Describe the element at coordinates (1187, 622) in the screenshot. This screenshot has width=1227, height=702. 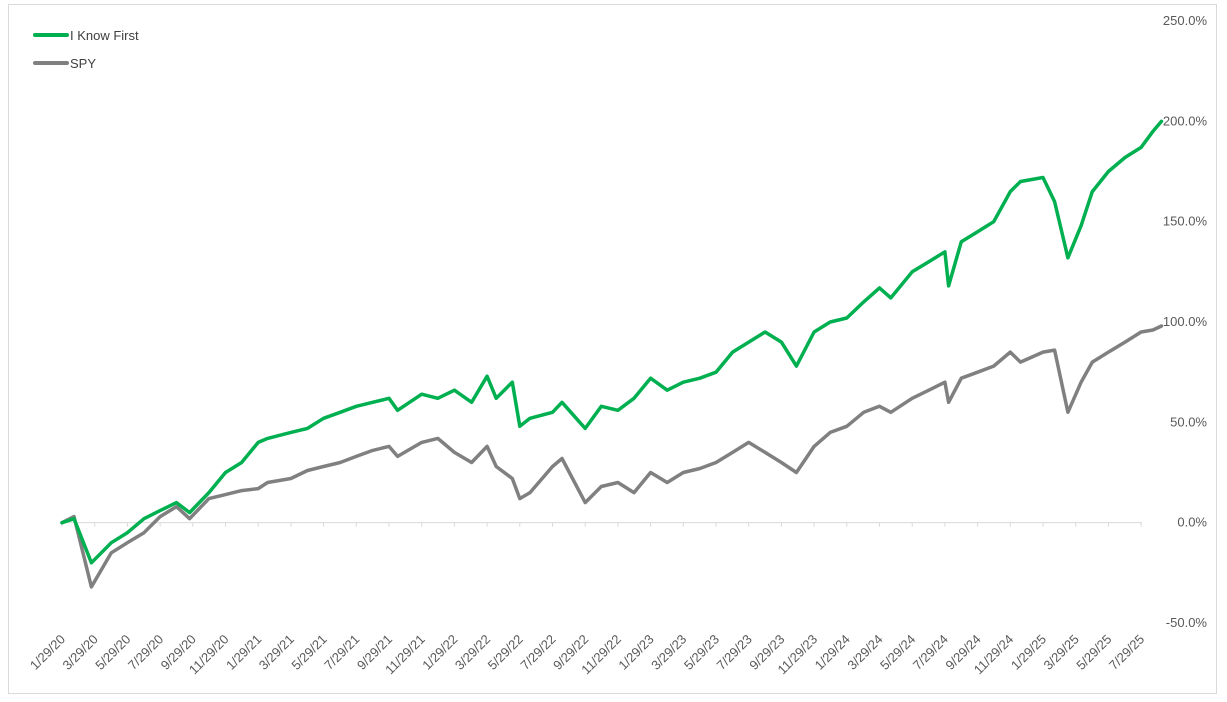
I see `y-tick-label: -50.0%` at that location.